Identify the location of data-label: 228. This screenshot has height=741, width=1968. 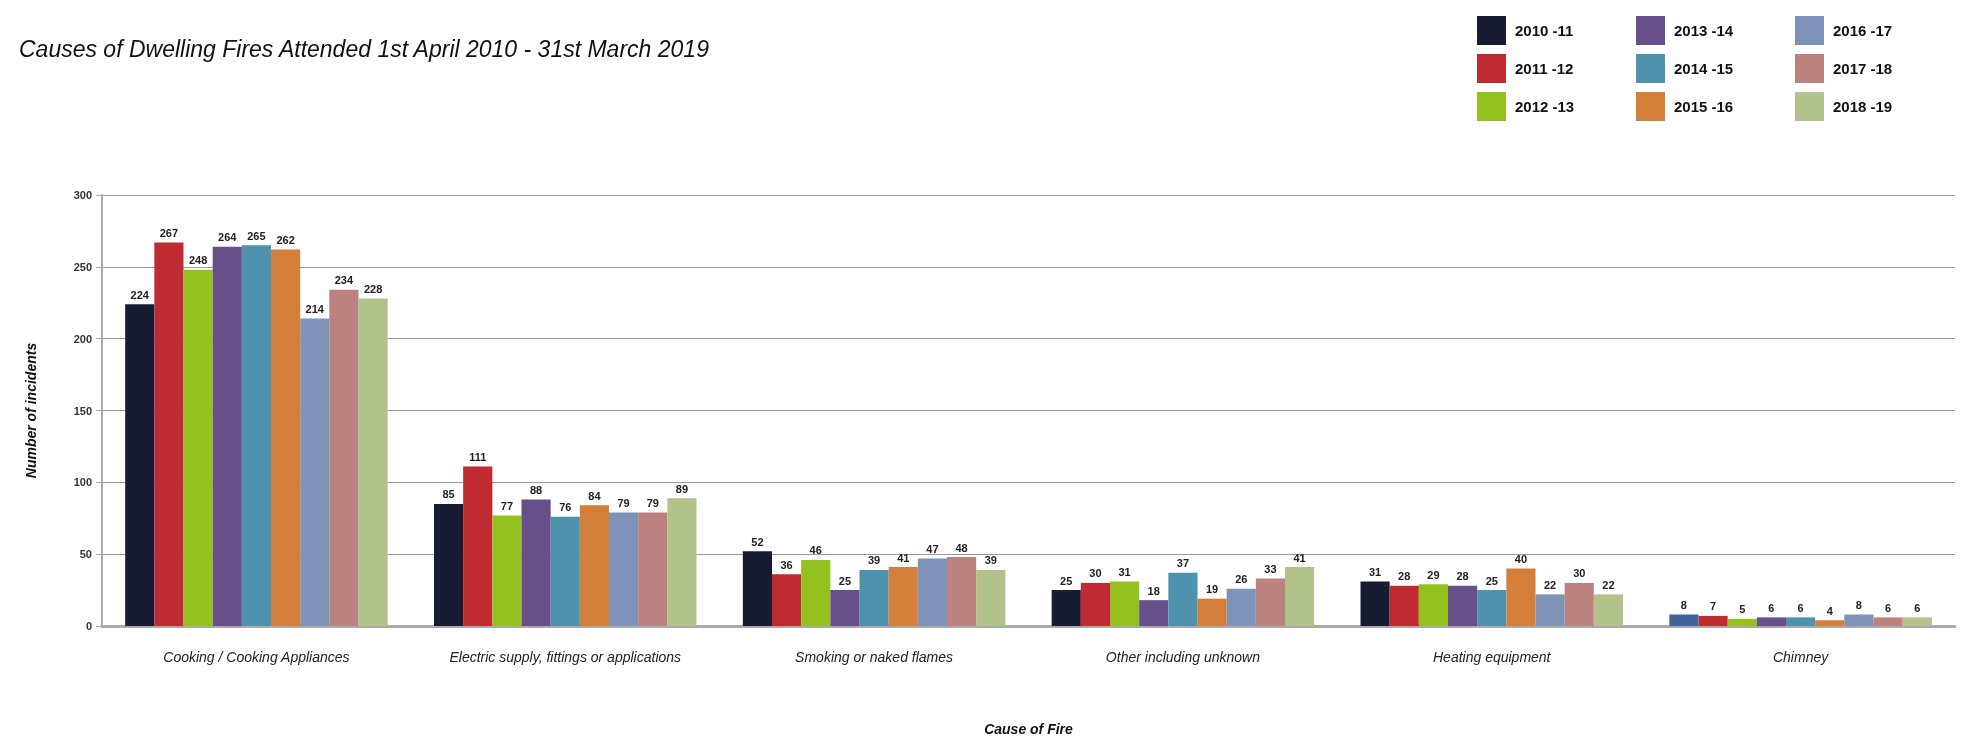
(373, 288).